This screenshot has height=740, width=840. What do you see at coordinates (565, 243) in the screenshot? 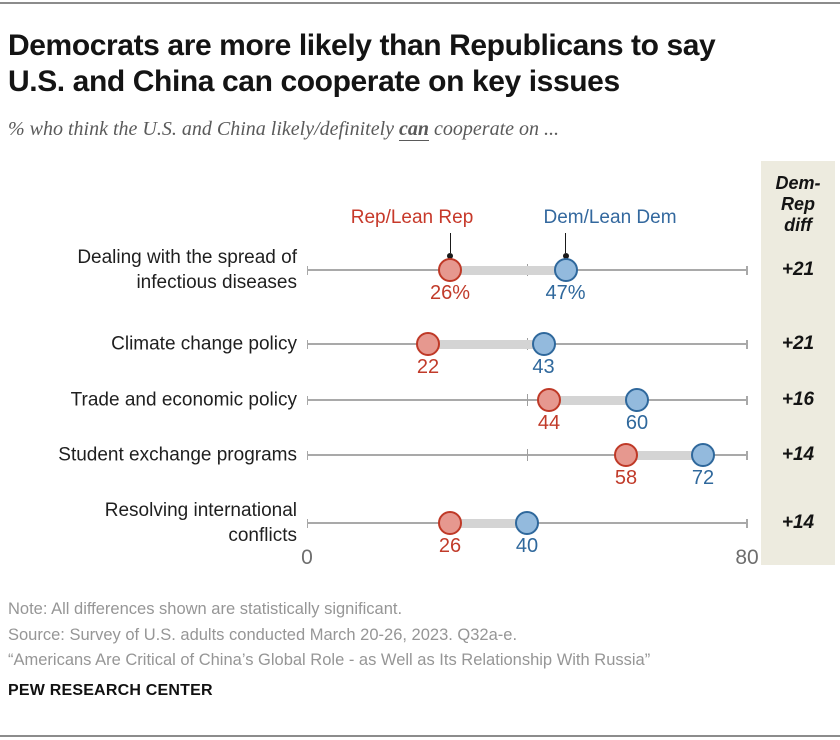
I see `legend-dem-callout-line` at bounding box center [565, 243].